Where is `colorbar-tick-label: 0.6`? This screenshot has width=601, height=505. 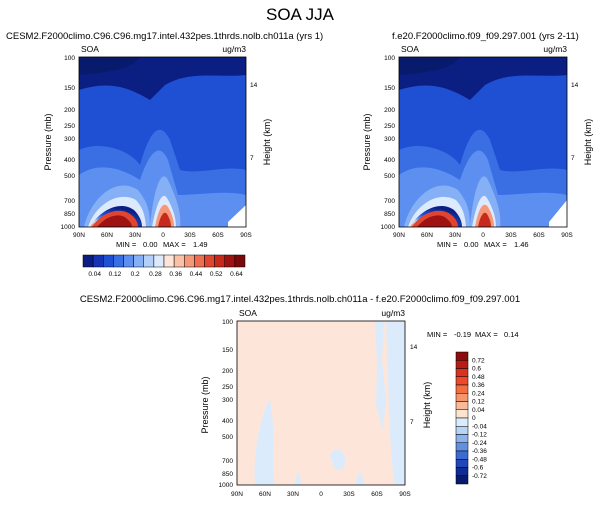
colorbar-tick-label: 0.6 is located at coordinates (476, 369).